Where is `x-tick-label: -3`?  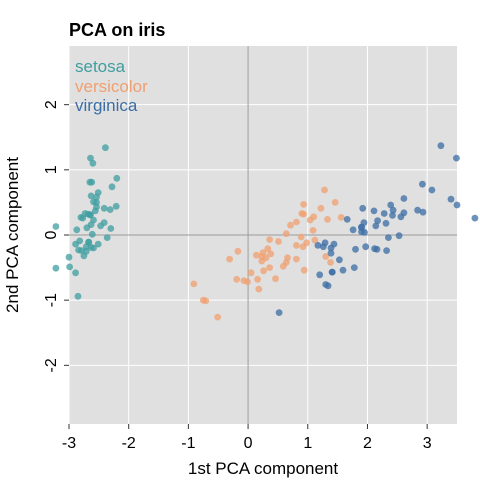
x-tick-label: -3 is located at coordinates (69, 443).